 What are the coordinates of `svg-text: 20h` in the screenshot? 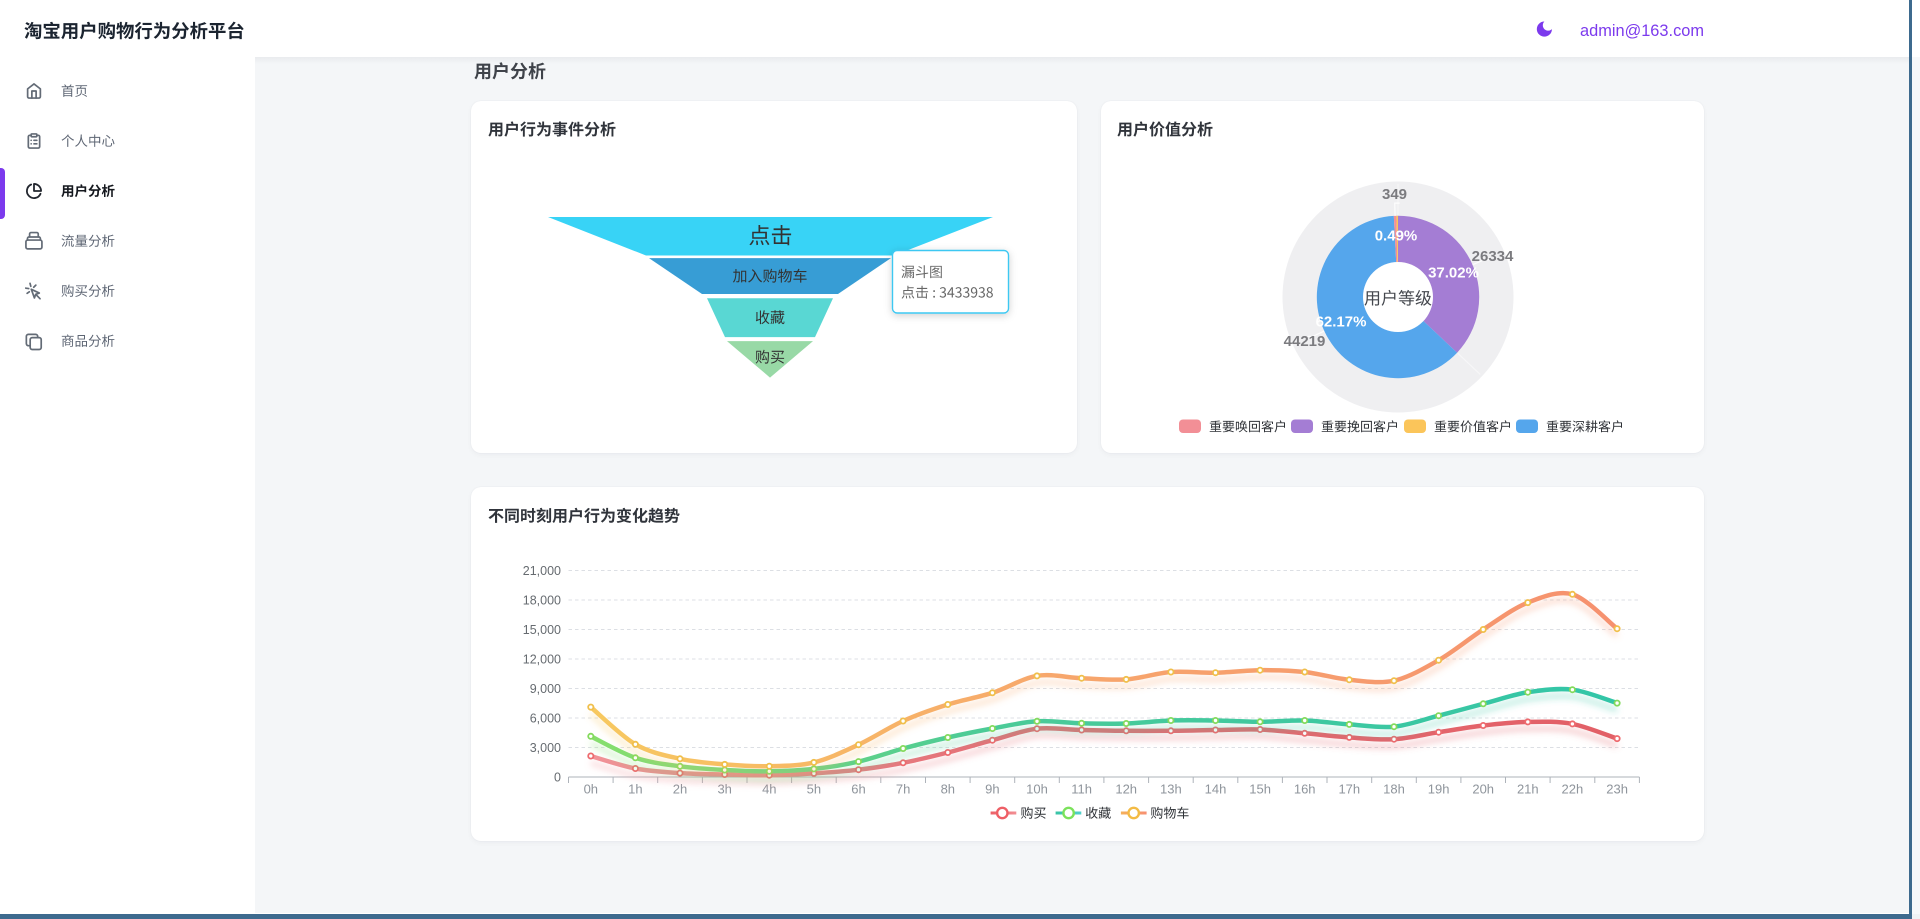 It's located at (1483, 788).